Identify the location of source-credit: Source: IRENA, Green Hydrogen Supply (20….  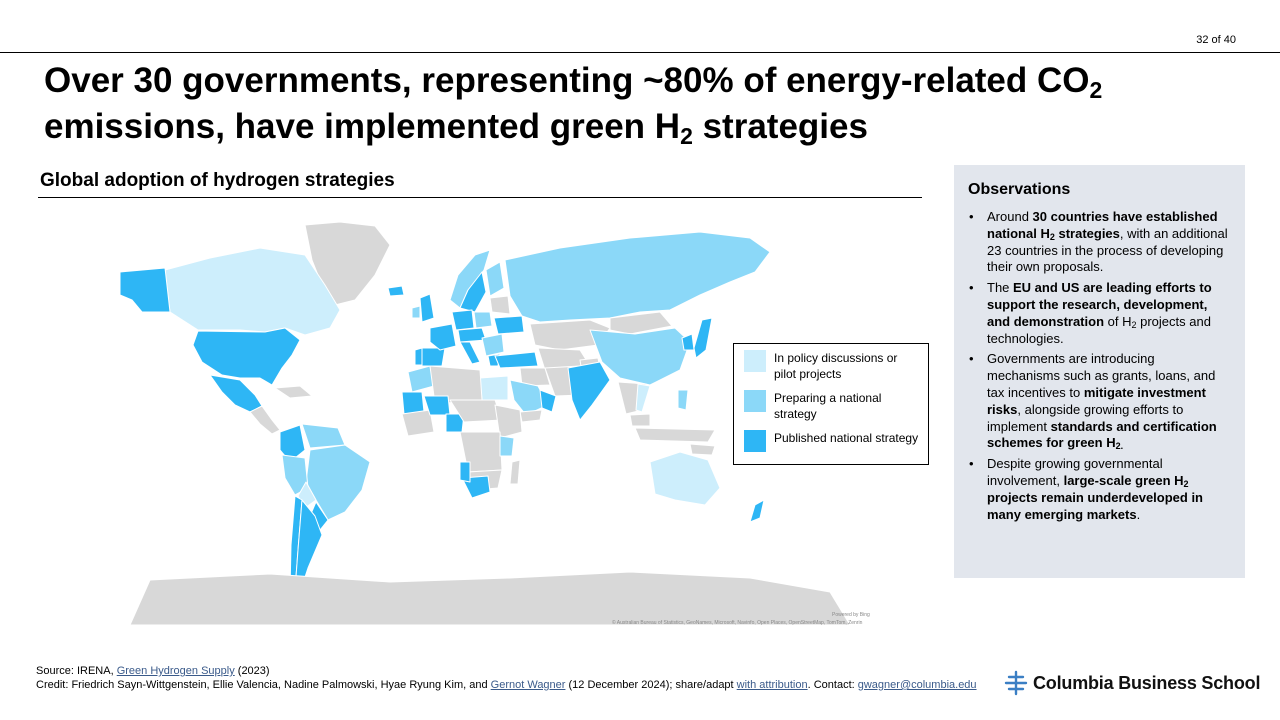
(506, 678).